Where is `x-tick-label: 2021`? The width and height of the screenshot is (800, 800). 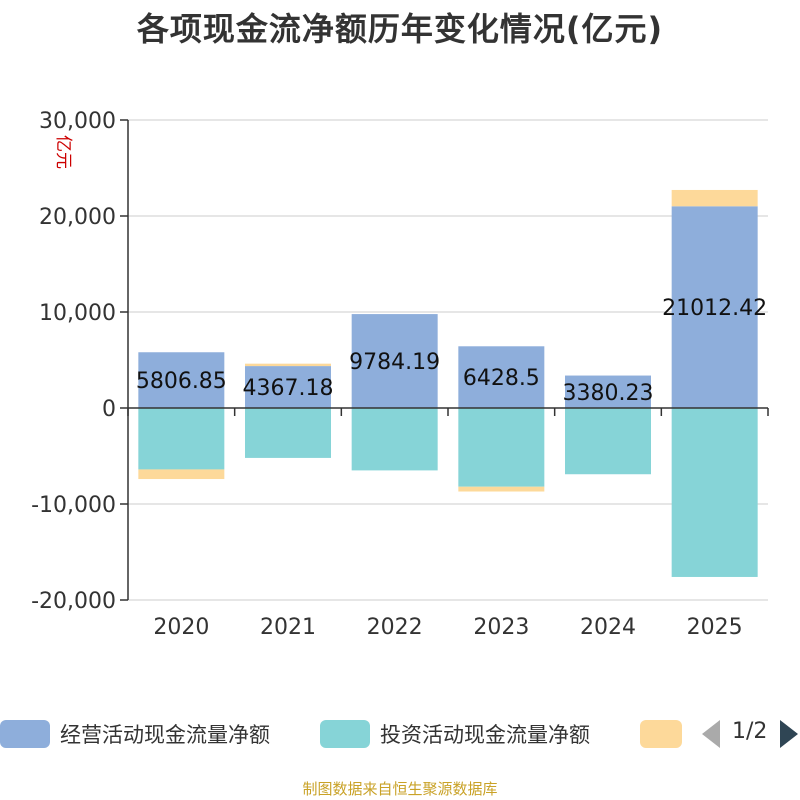 x-tick-label: 2021 is located at coordinates (288, 627).